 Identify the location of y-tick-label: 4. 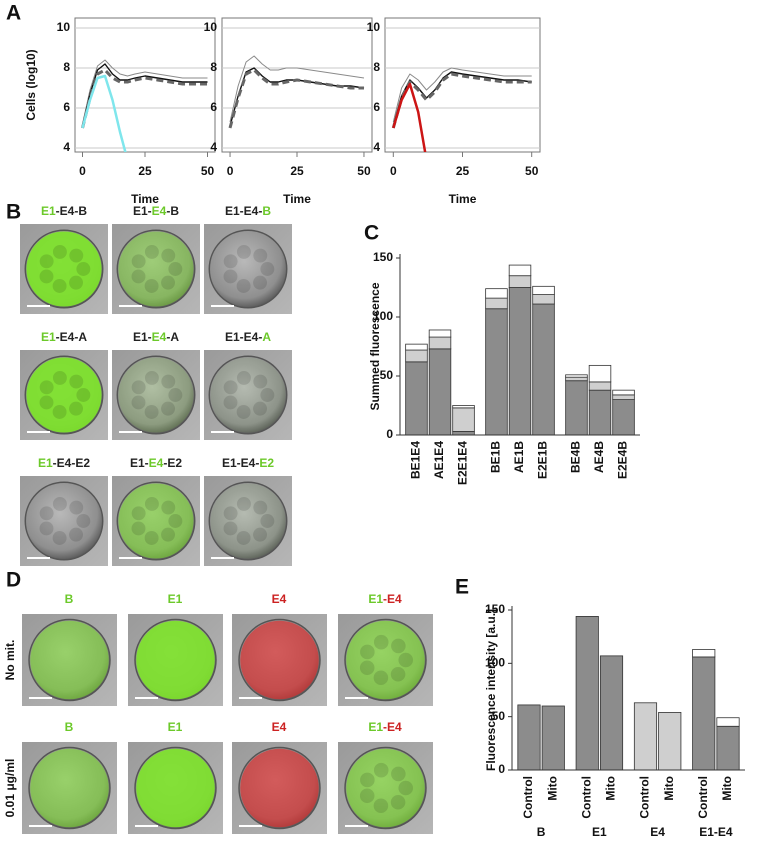
(66, 147).